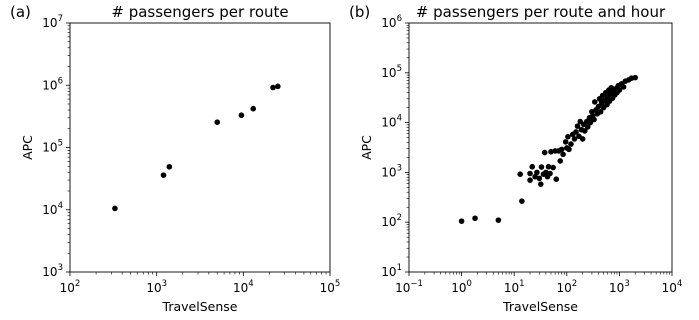  What do you see at coordinates (52, 22) in the screenshot?
I see `y-tick-label: 10⁷` at bounding box center [52, 22].